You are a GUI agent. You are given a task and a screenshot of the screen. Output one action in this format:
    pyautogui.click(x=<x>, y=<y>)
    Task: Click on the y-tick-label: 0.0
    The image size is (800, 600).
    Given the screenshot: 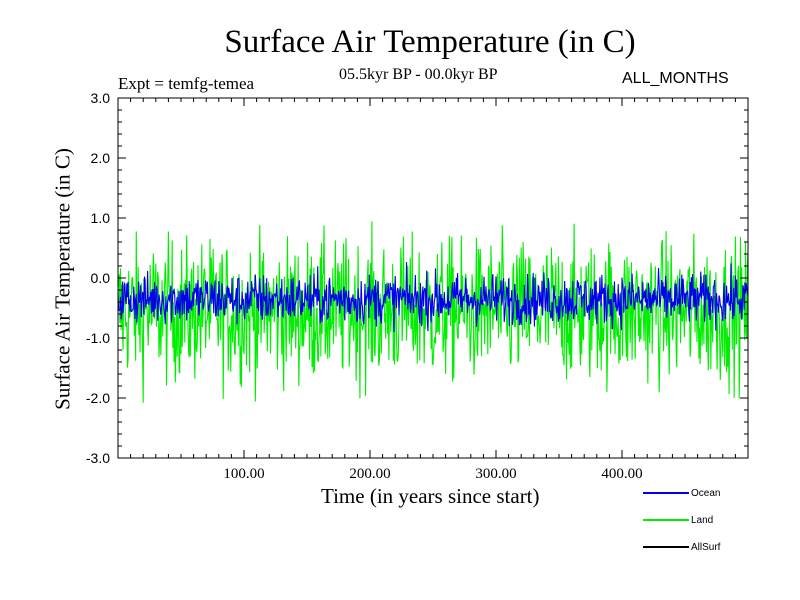 What is the action you would take?
    pyautogui.click(x=101, y=278)
    